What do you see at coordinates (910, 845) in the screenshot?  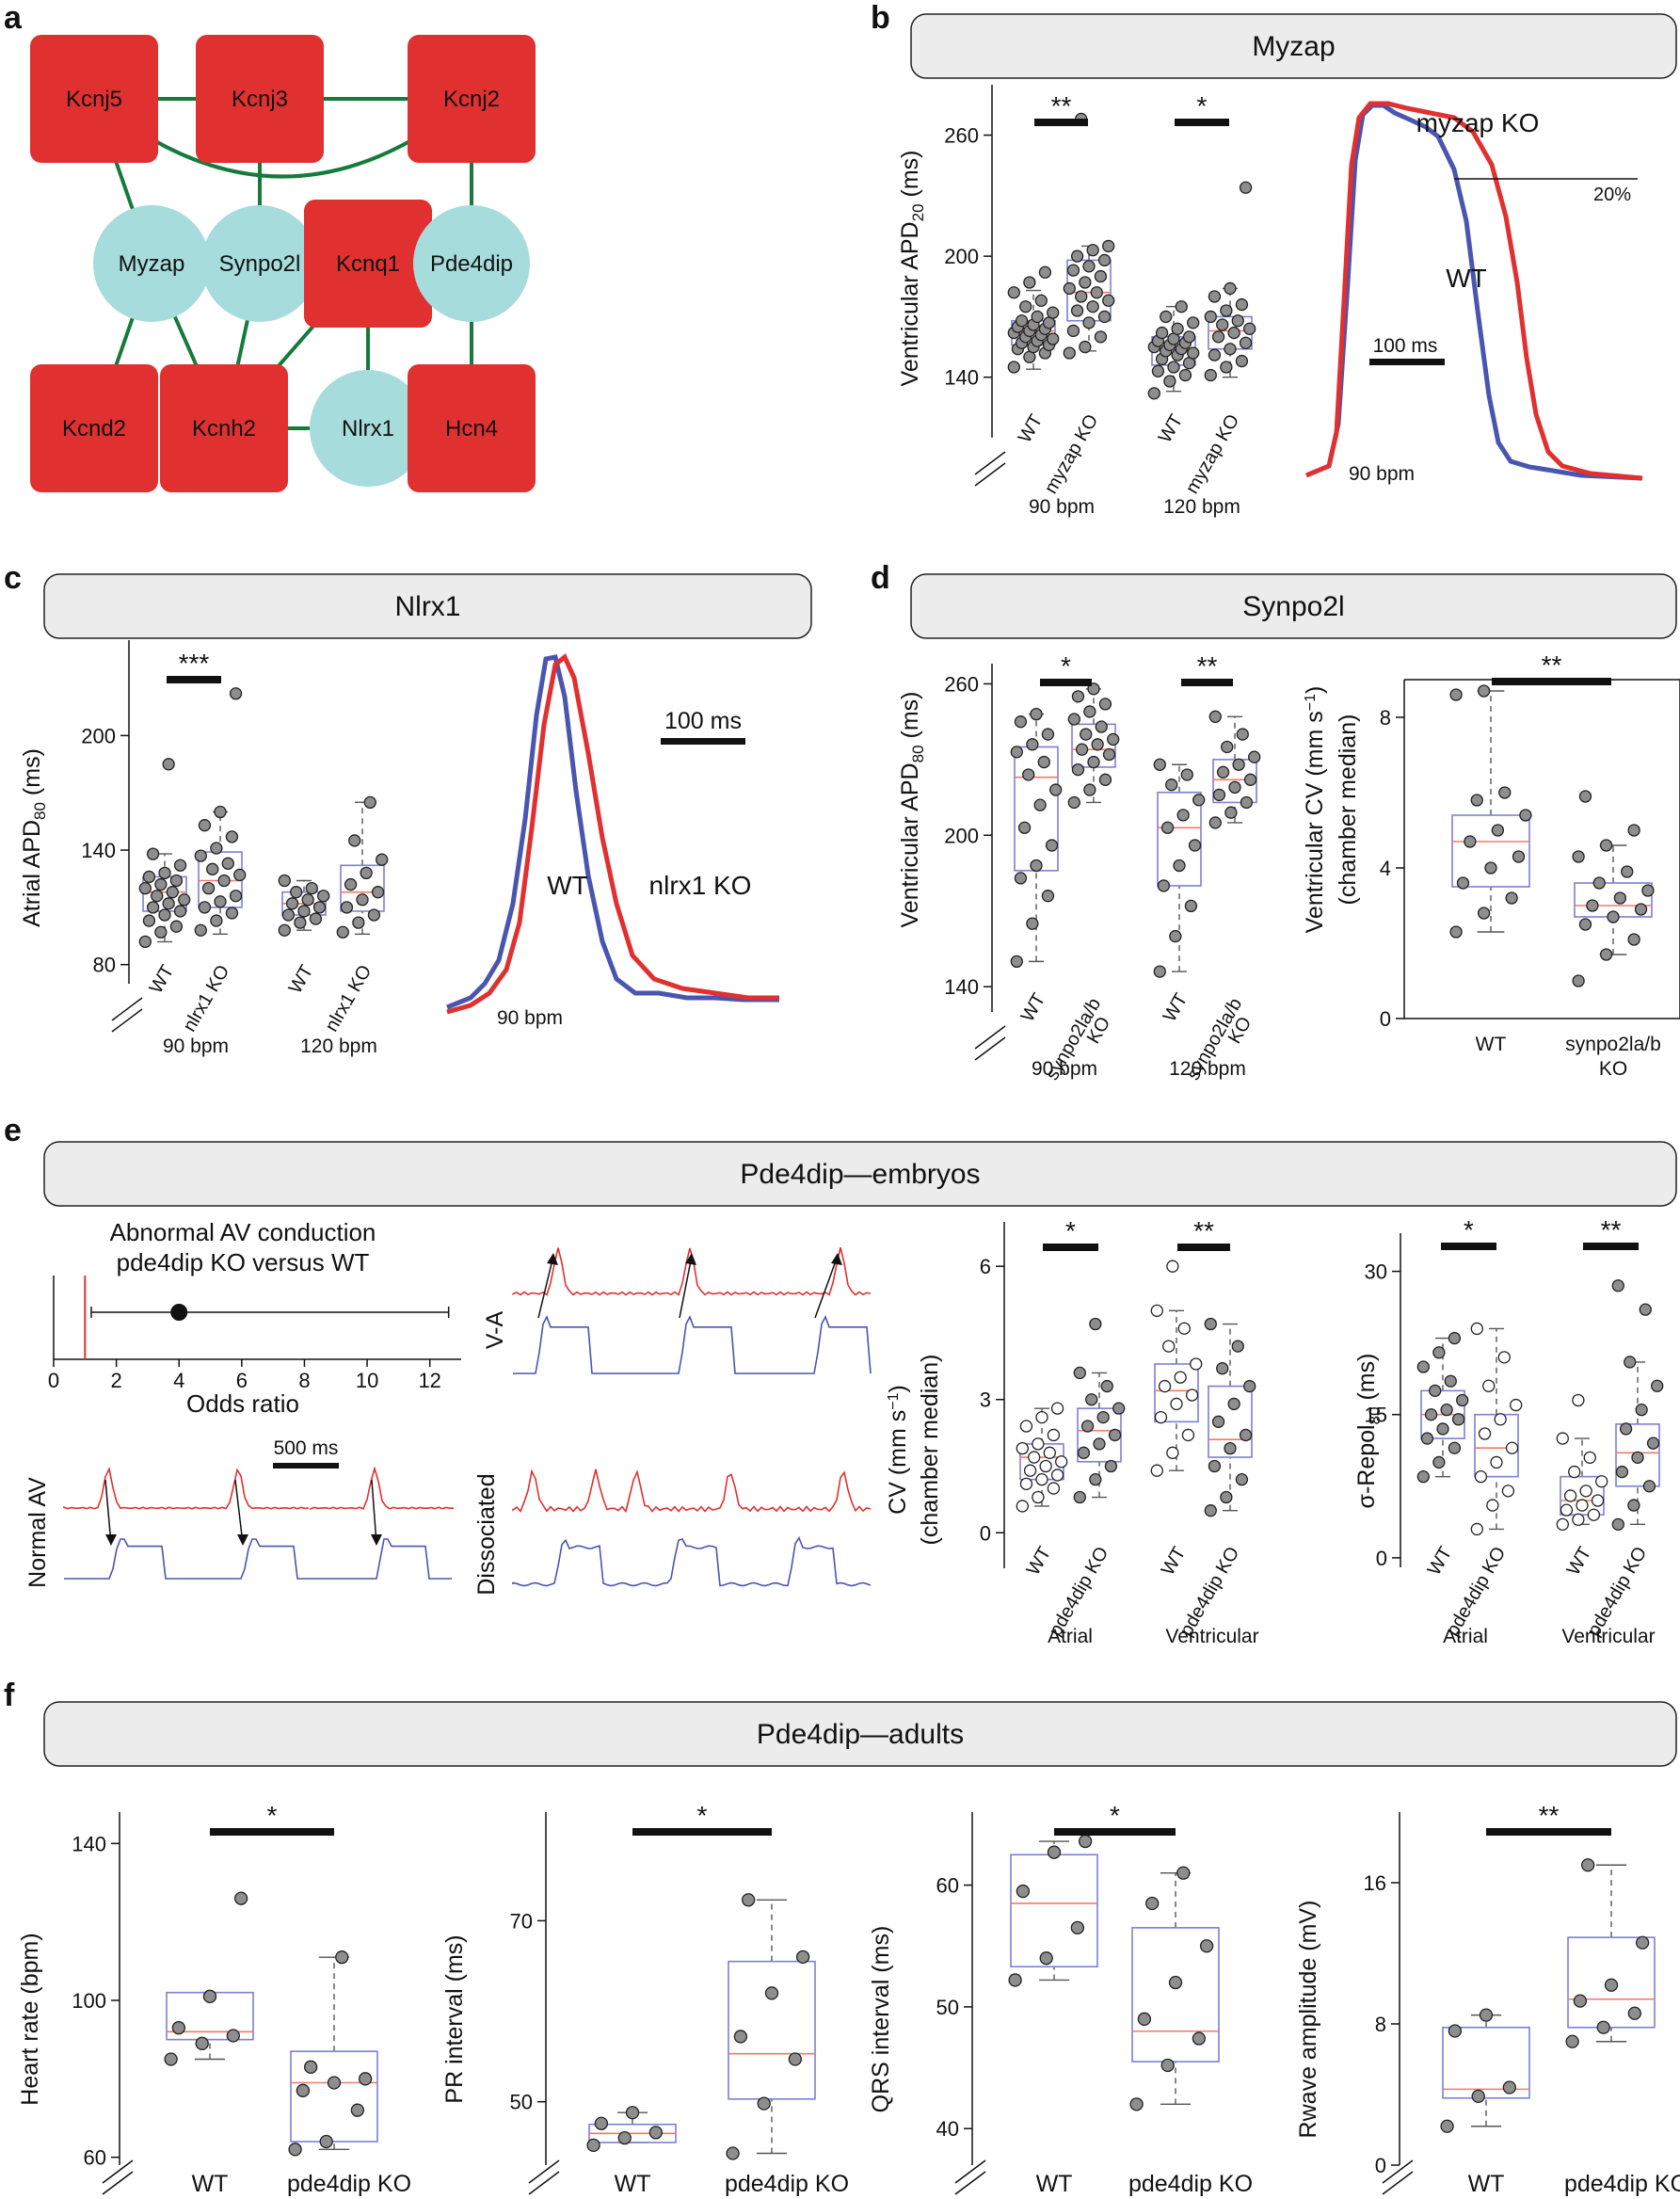 I see `y-axis-label-part: Ventricular APD` at bounding box center [910, 845].